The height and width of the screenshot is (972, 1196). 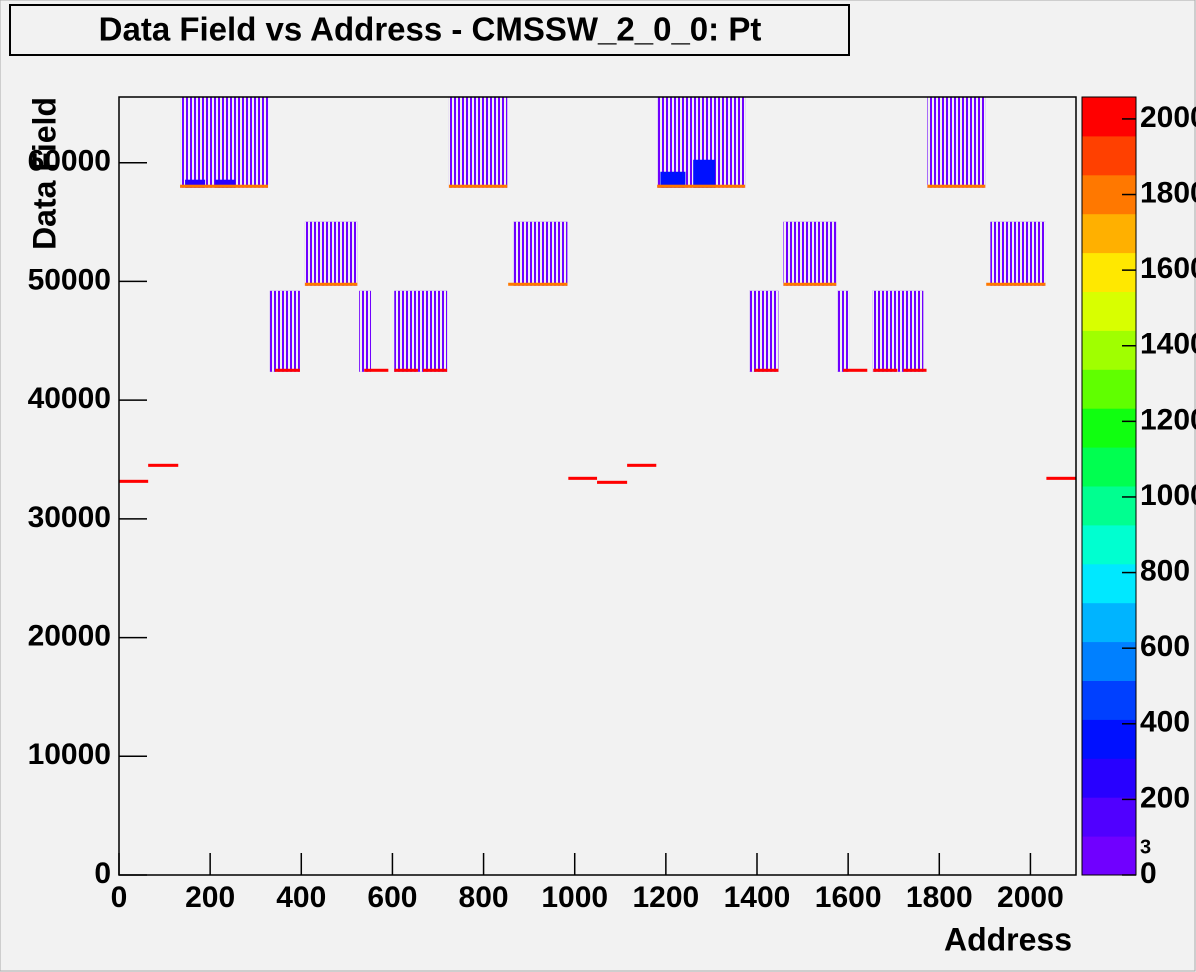 I want to click on x-tick-label: 1000, so click(x=574, y=897).